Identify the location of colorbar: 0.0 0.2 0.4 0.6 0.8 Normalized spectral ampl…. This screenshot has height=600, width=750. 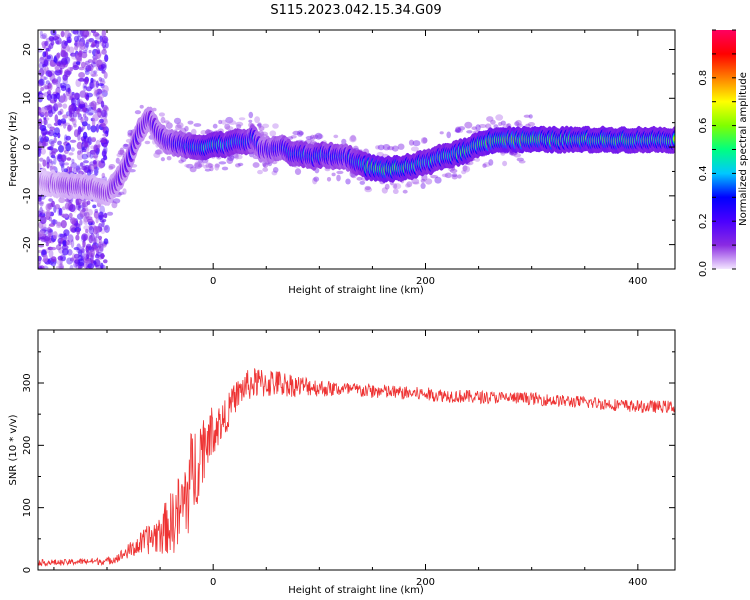
(723, 153).